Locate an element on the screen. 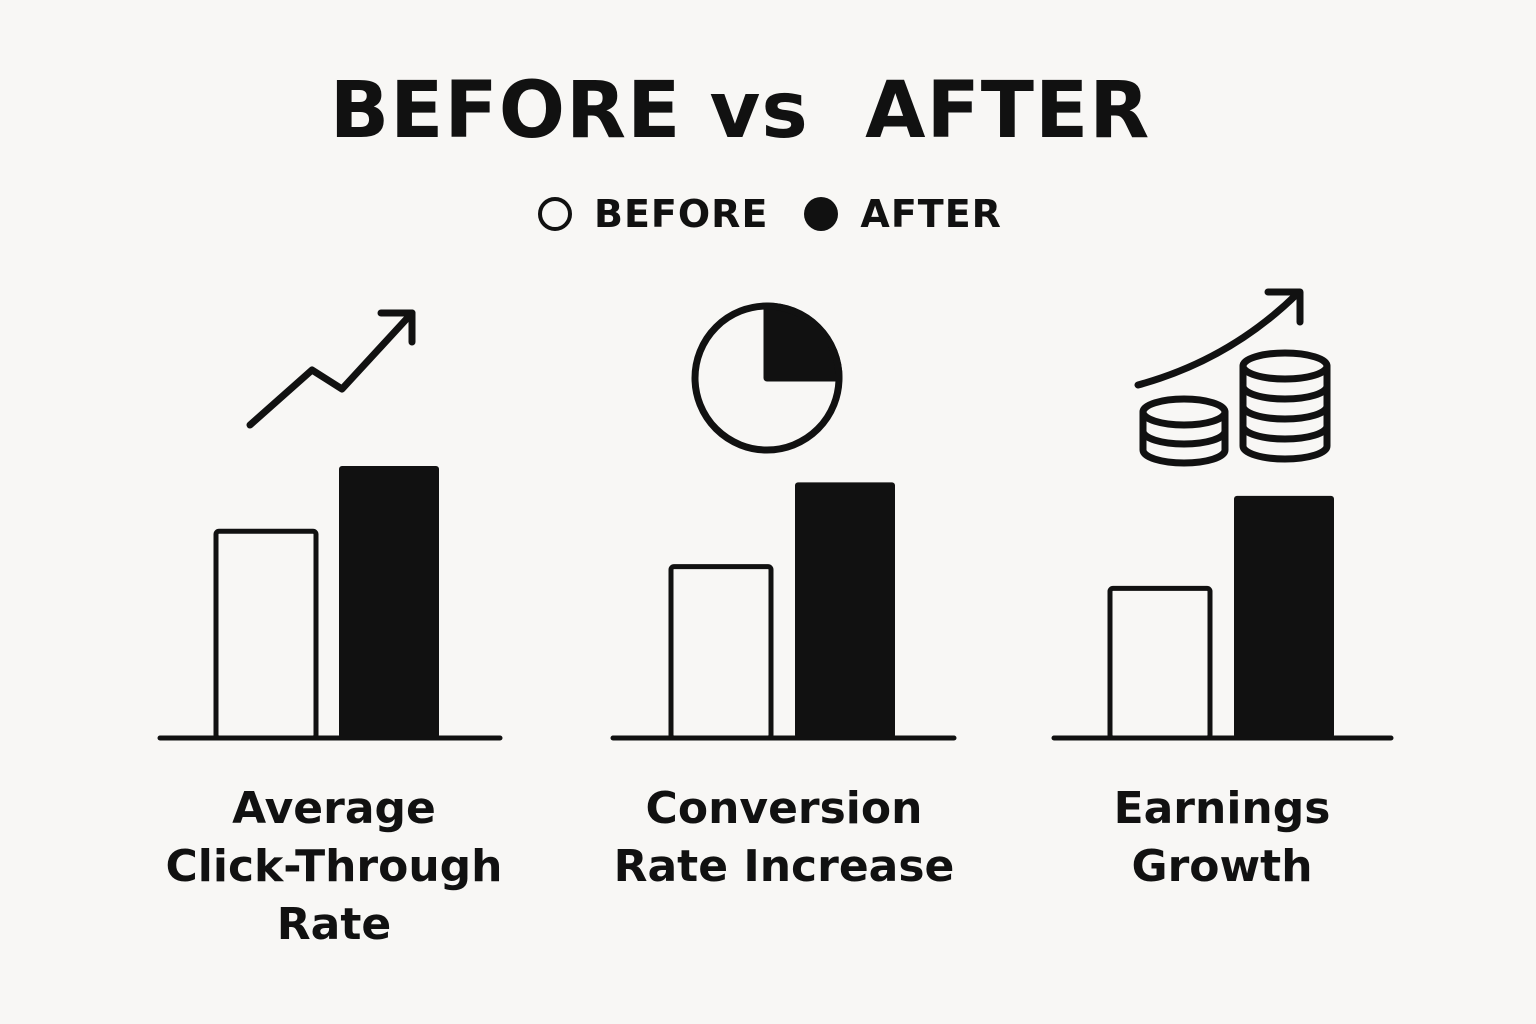 The image size is (1536, 1024). legend-label-before: BEFORE is located at coordinates (681, 214).